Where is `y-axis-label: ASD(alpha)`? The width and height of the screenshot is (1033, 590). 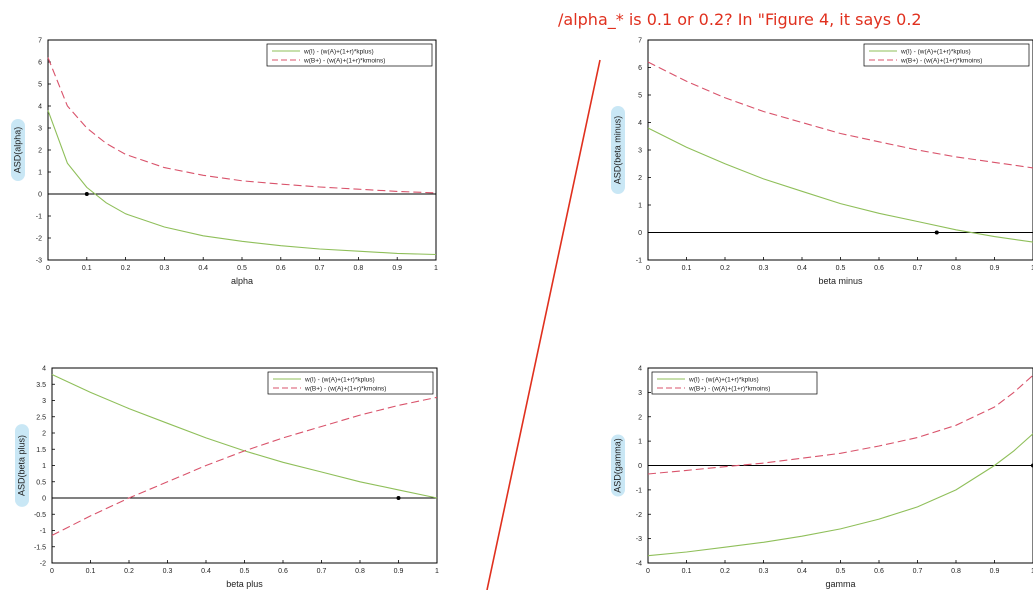 y-axis-label: ASD(alpha) is located at coordinates (17, 150).